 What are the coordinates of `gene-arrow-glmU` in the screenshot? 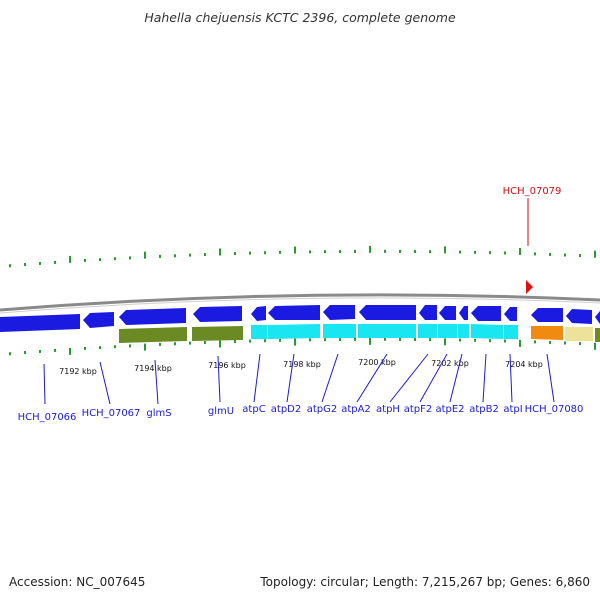 It's located at (217, 314).